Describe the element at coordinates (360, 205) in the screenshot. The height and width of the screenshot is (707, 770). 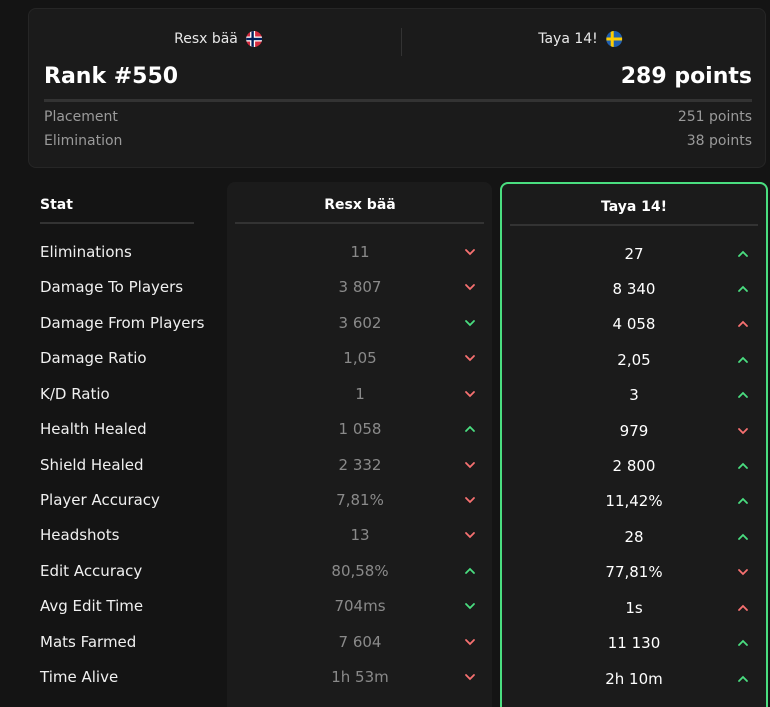
I see `column-header: Resx bää` at that location.